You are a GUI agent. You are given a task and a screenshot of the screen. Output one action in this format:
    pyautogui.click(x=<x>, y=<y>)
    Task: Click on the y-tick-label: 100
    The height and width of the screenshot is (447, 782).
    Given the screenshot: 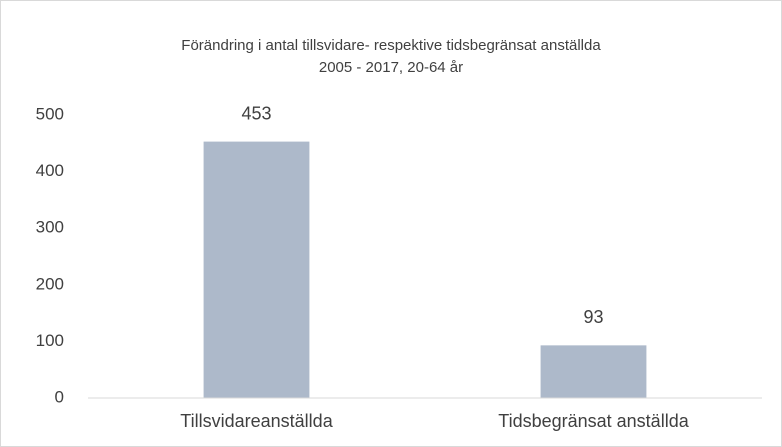 What is the action you would take?
    pyautogui.click(x=50, y=340)
    